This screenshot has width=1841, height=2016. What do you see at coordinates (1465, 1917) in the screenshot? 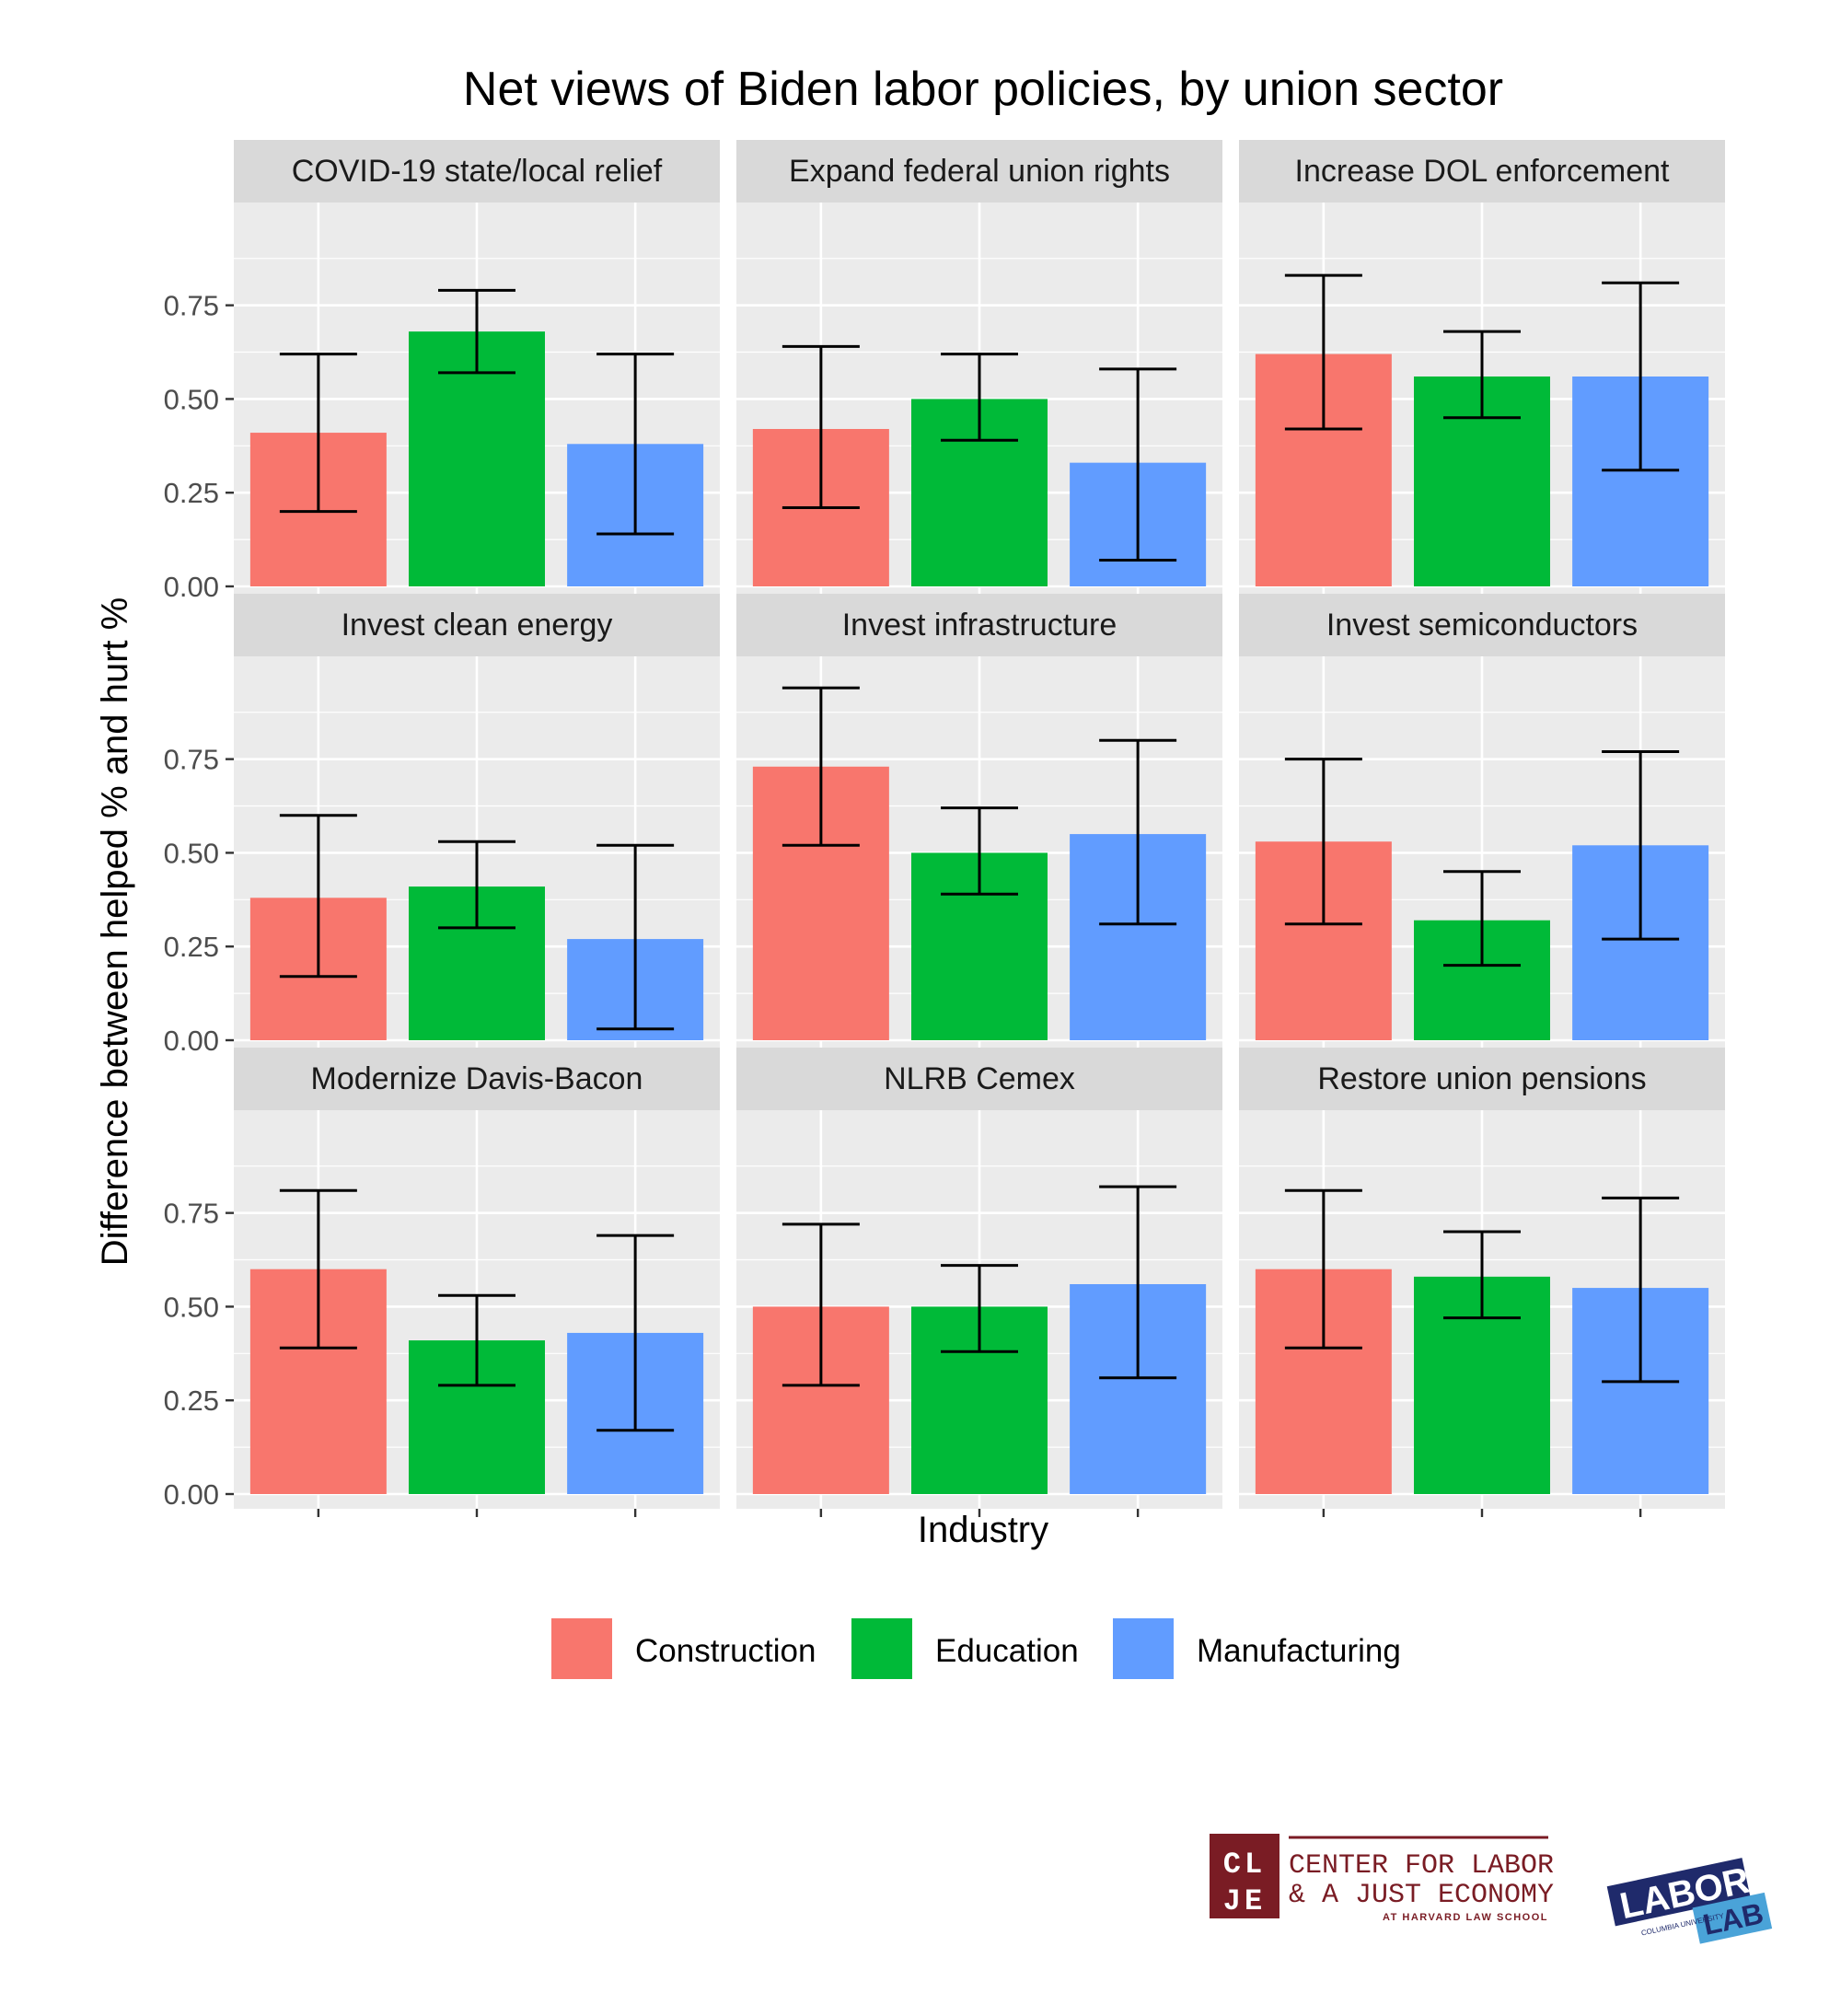
I see `clje-line3: AT HARVARD LAW SCHOOL` at bounding box center [1465, 1917].